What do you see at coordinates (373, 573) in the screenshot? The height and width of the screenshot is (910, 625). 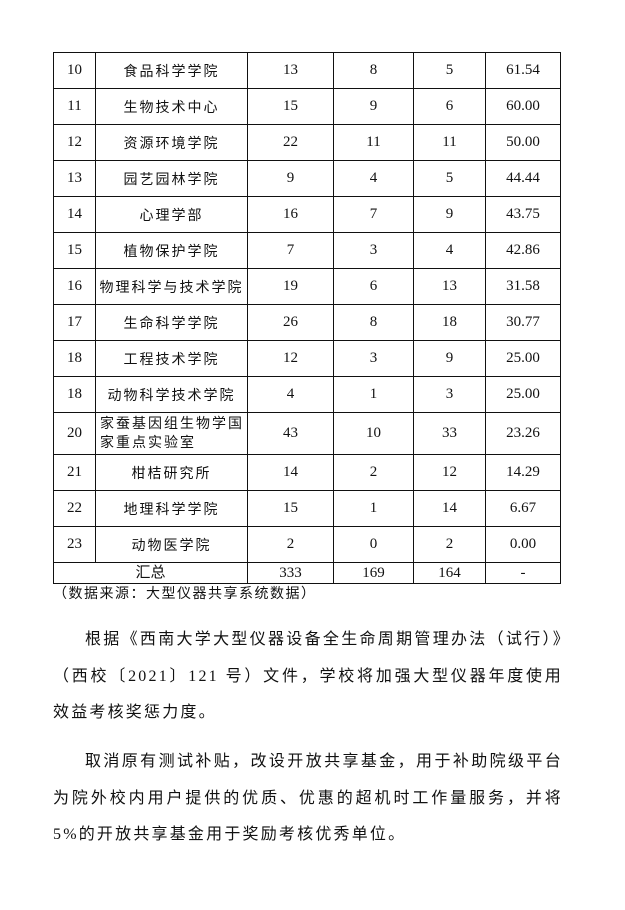 I see `summary-a: 169` at bounding box center [373, 573].